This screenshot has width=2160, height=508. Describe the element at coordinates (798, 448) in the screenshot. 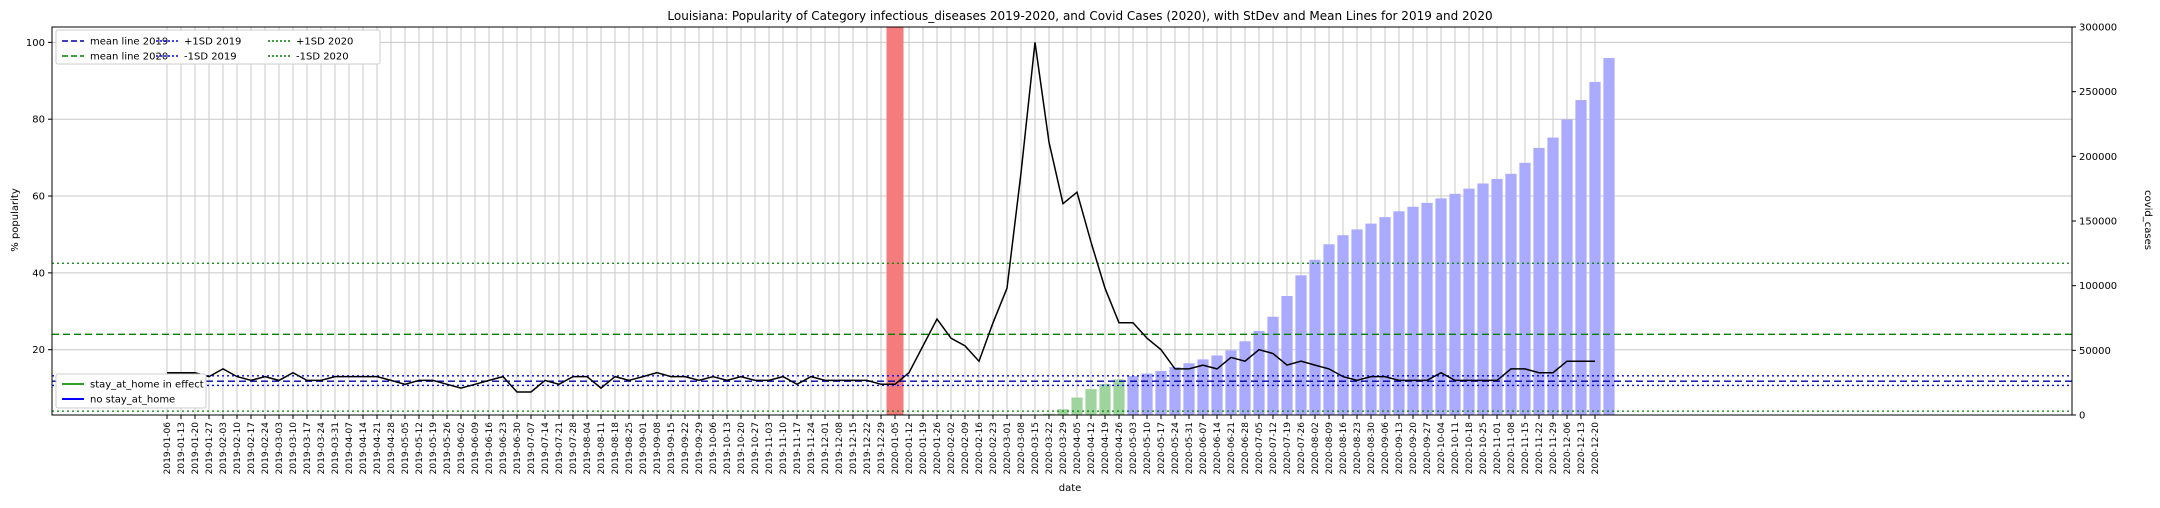

I see `x-tick-label: 2019-11-17` at that location.